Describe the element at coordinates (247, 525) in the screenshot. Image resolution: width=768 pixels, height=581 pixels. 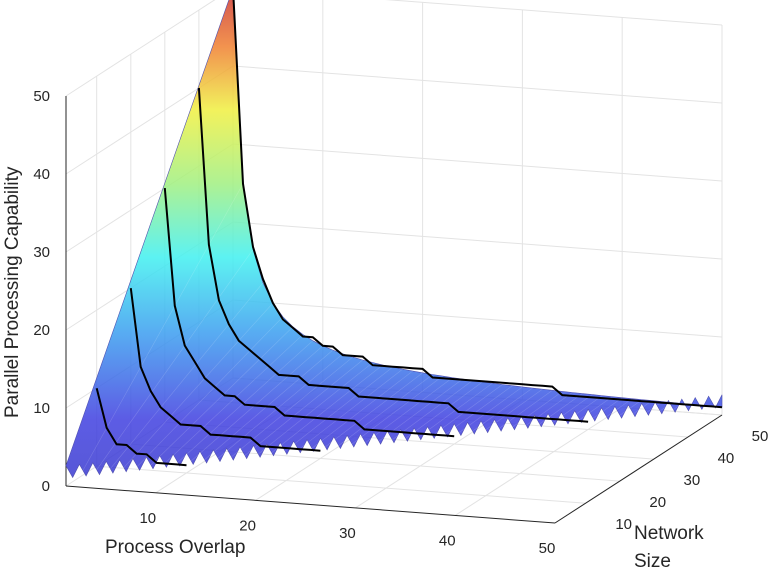
I see `x-tick-label: 20` at that location.